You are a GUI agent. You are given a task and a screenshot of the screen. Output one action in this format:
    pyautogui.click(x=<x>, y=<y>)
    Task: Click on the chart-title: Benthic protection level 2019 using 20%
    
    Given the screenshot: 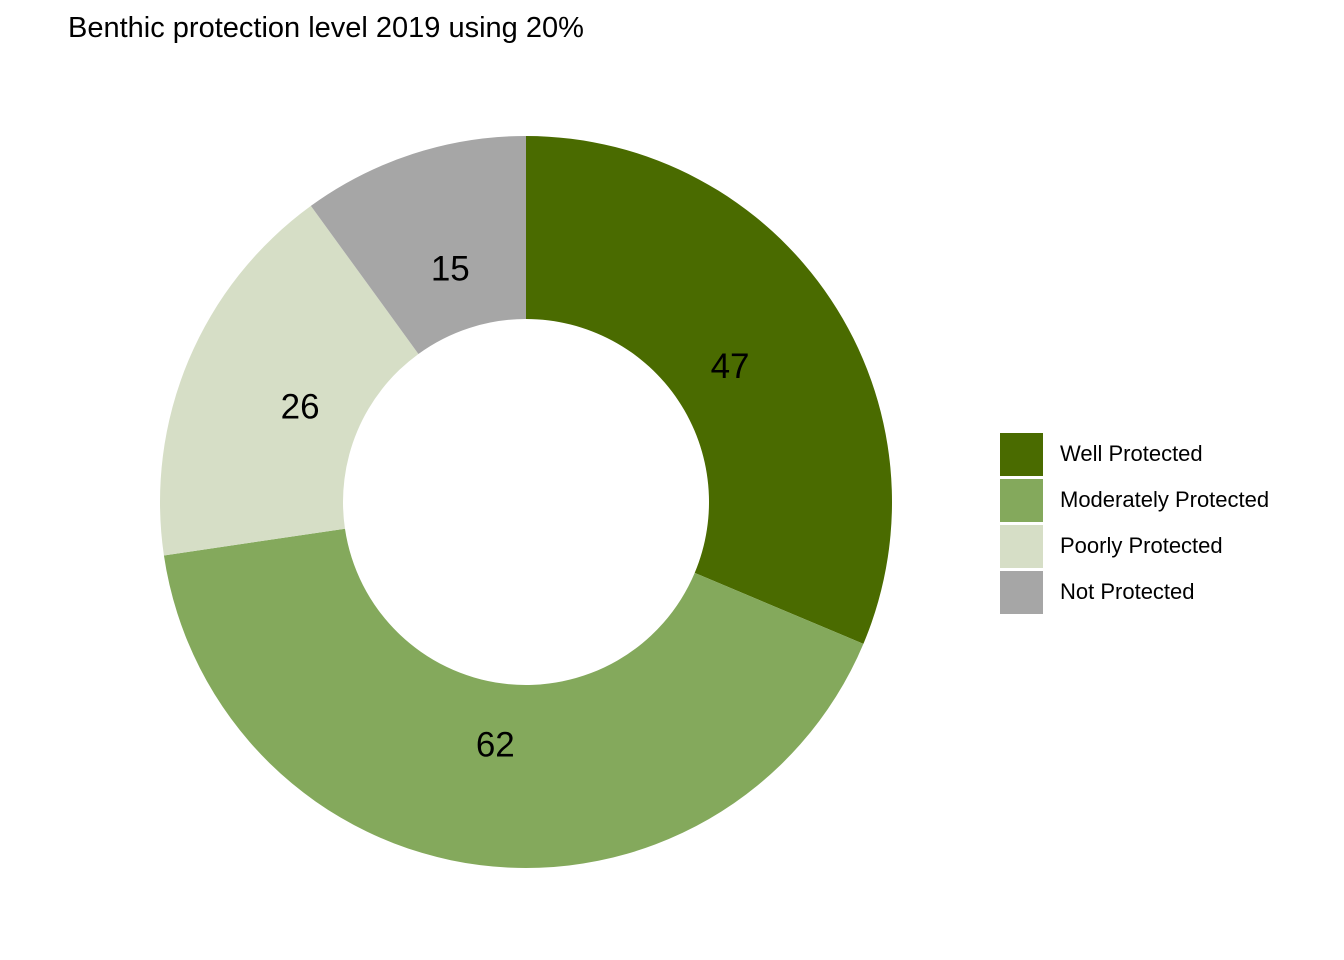 What is the action you would take?
    pyautogui.click(x=326, y=28)
    